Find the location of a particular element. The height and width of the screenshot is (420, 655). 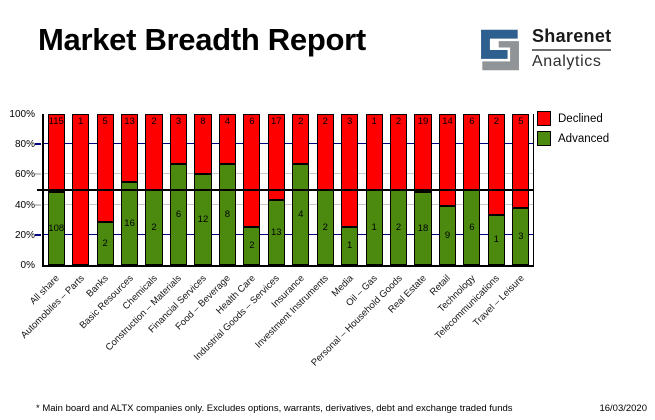

bar-column: 115 108 is located at coordinates (56, 189).